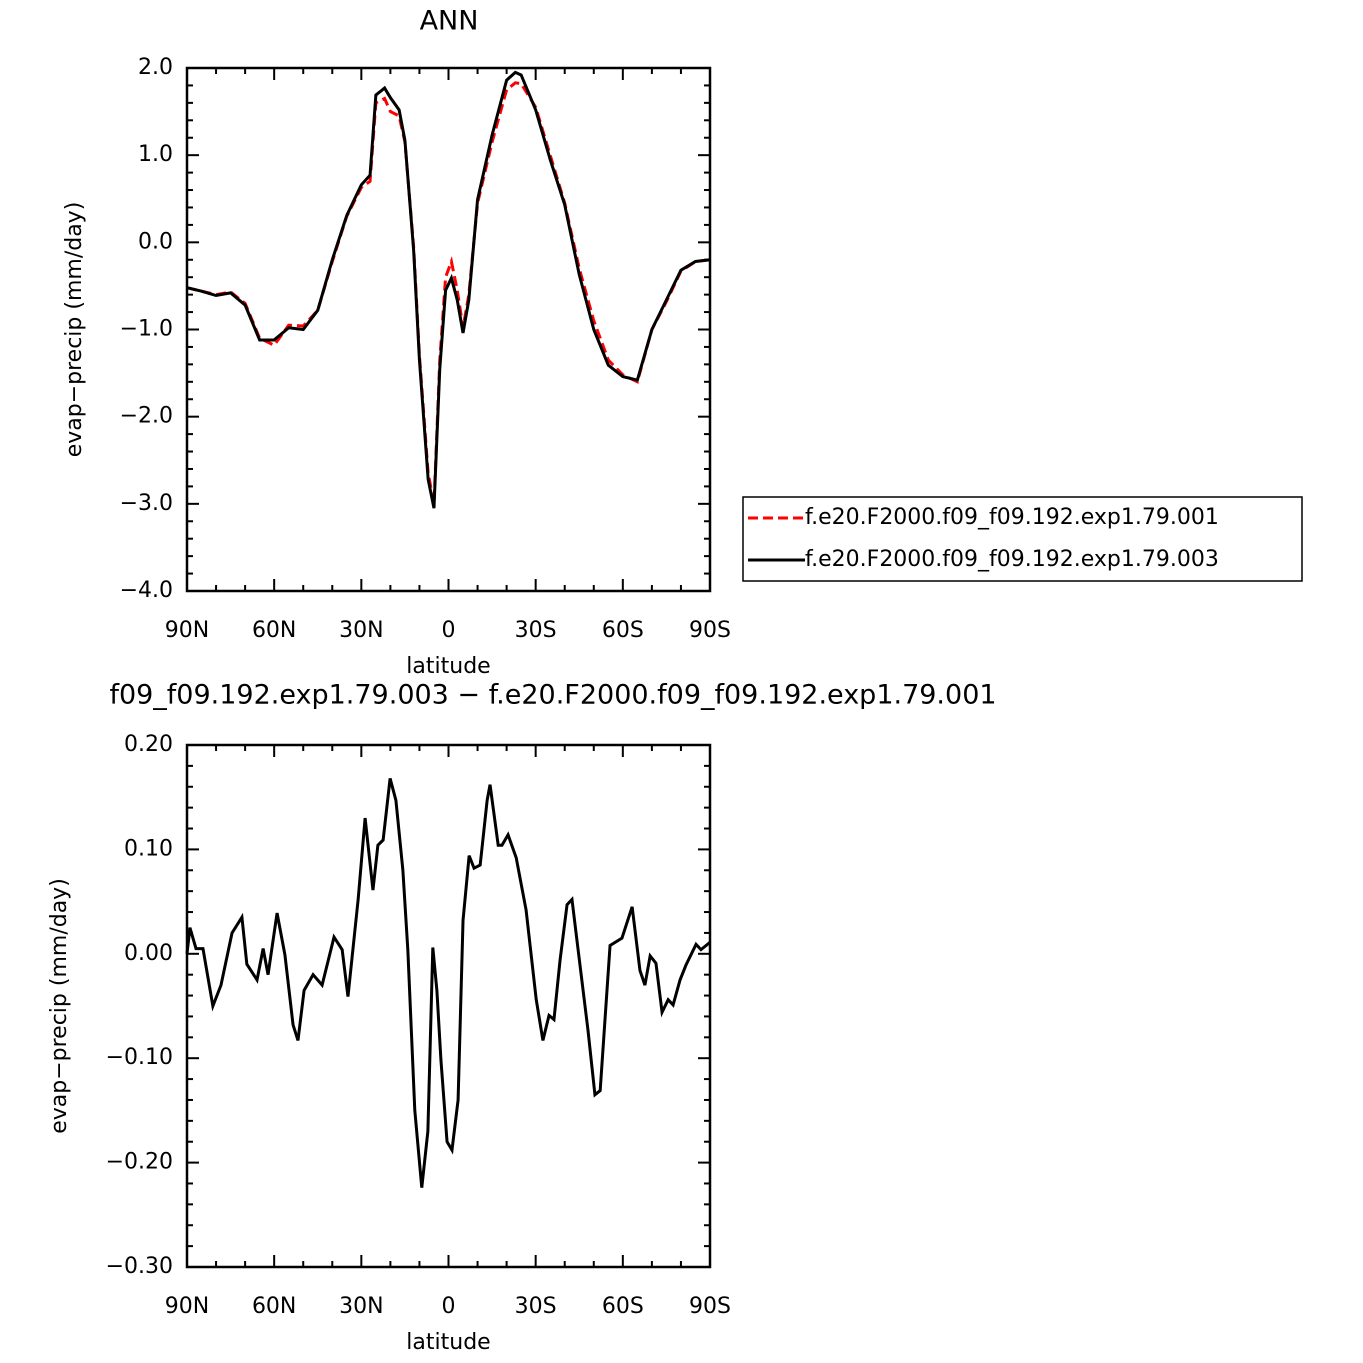 The height and width of the screenshot is (1363, 1363). What do you see at coordinates (148, 744) in the screenshot?
I see `y-tick-label: 0.20` at bounding box center [148, 744].